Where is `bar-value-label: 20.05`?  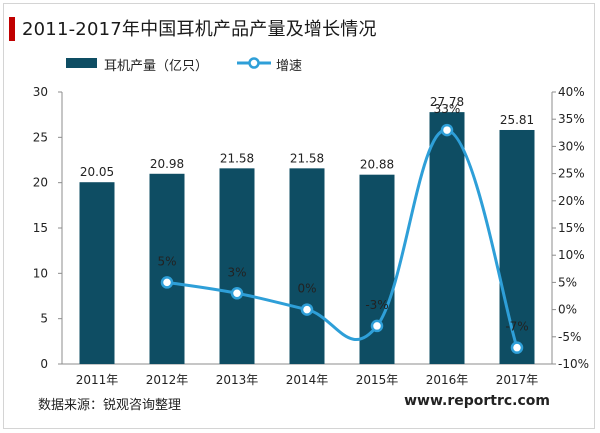 bar-value-label: 20.05 is located at coordinates (97, 172).